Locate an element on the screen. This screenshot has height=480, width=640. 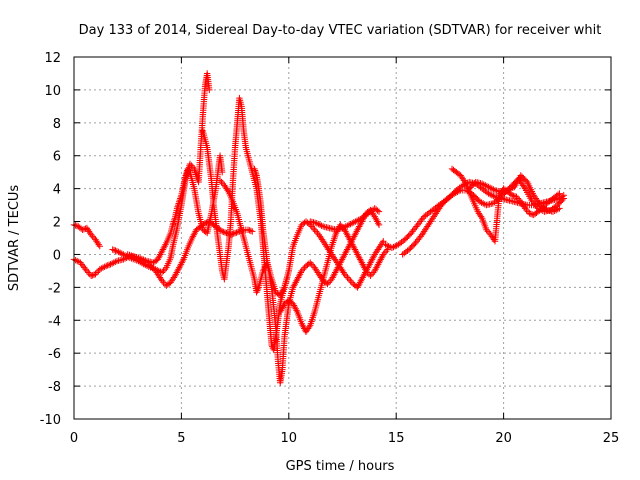
x-tick-label: 25 is located at coordinates (611, 438).